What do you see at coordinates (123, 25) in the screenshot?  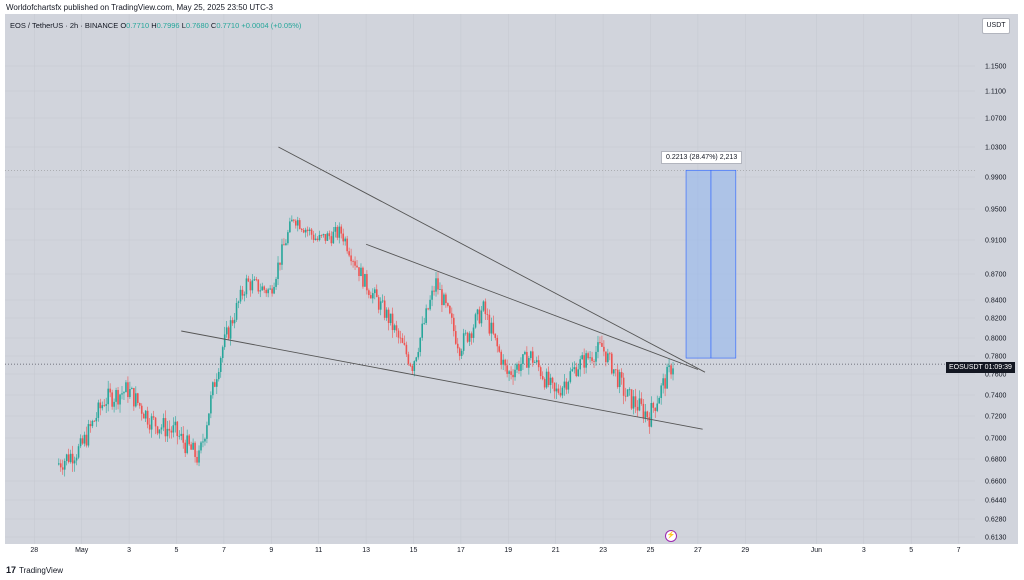 I see `open-label: O` at bounding box center [123, 25].